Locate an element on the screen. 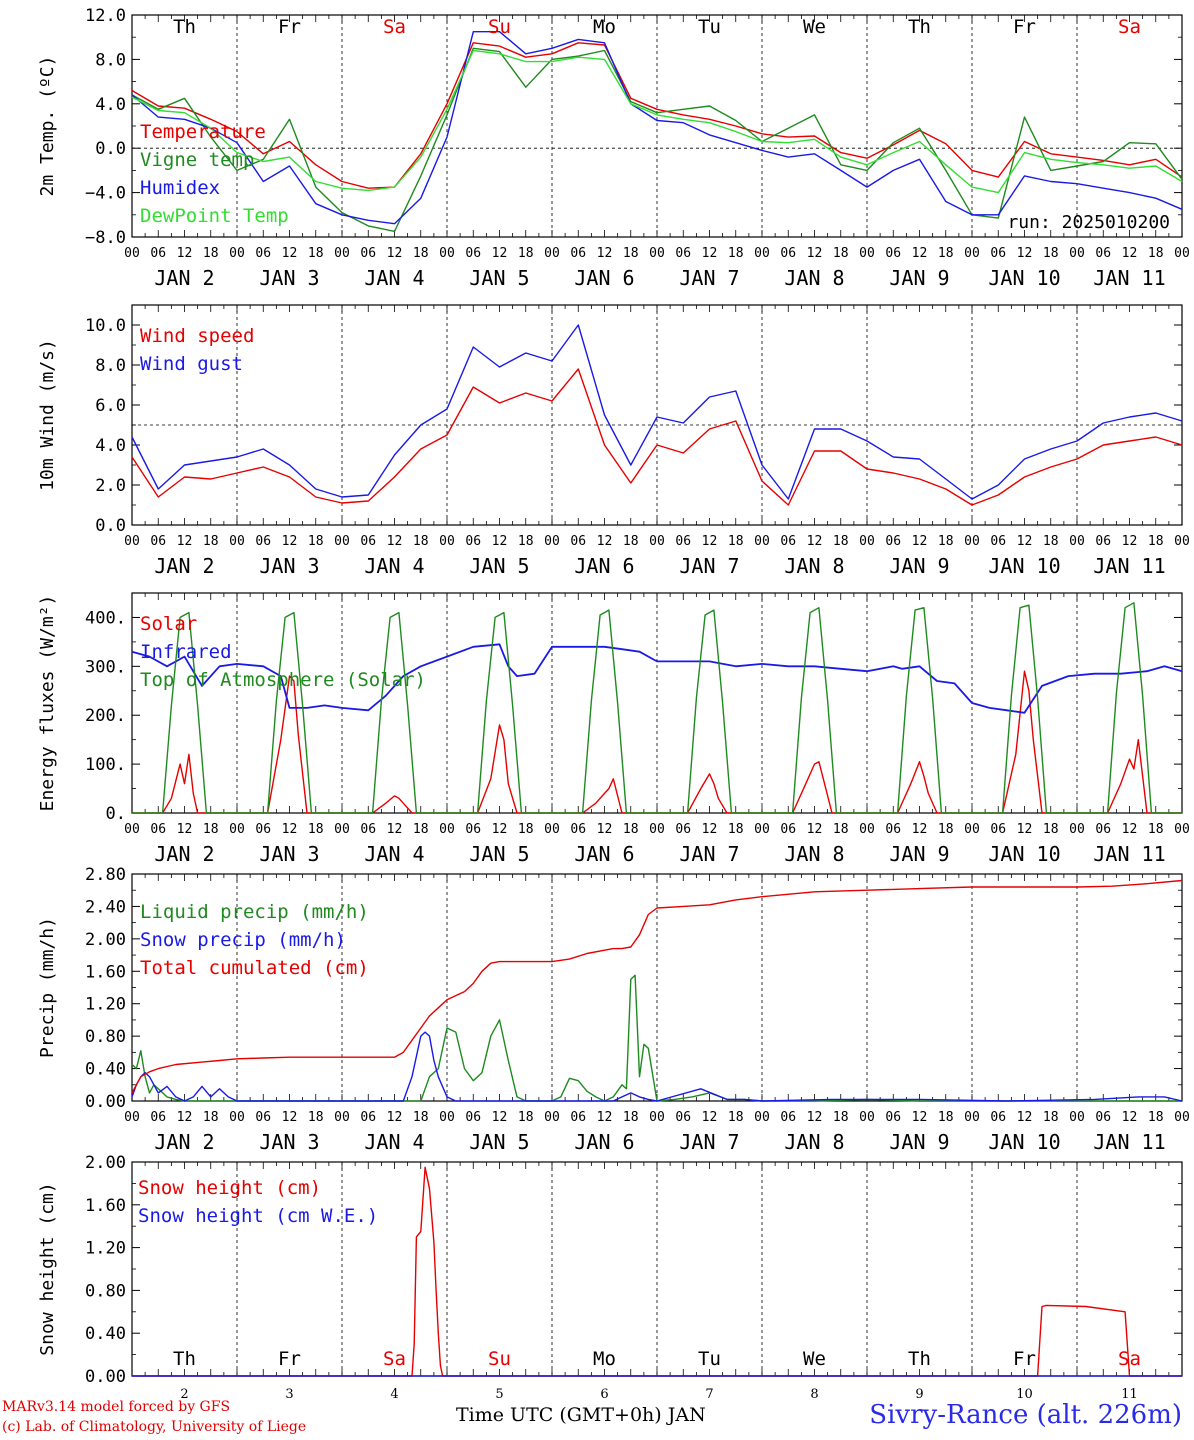 This screenshot has height=1440, width=1194. date-label: JAN 6 is located at coordinates (604, 1142).